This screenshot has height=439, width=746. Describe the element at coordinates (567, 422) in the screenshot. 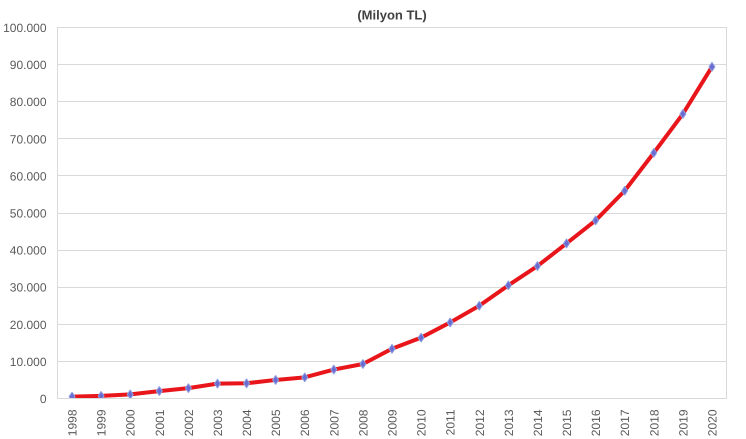

I see `x-tick-label: 2015` at that location.